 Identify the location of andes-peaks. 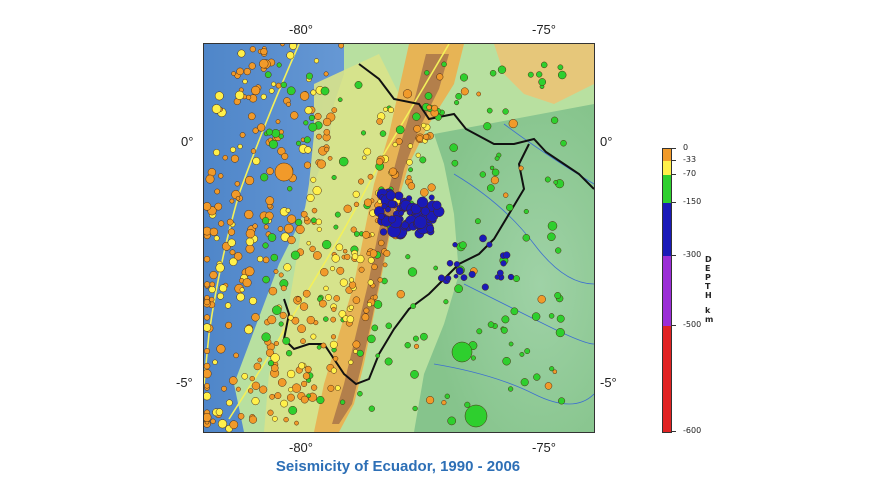
(390, 239).